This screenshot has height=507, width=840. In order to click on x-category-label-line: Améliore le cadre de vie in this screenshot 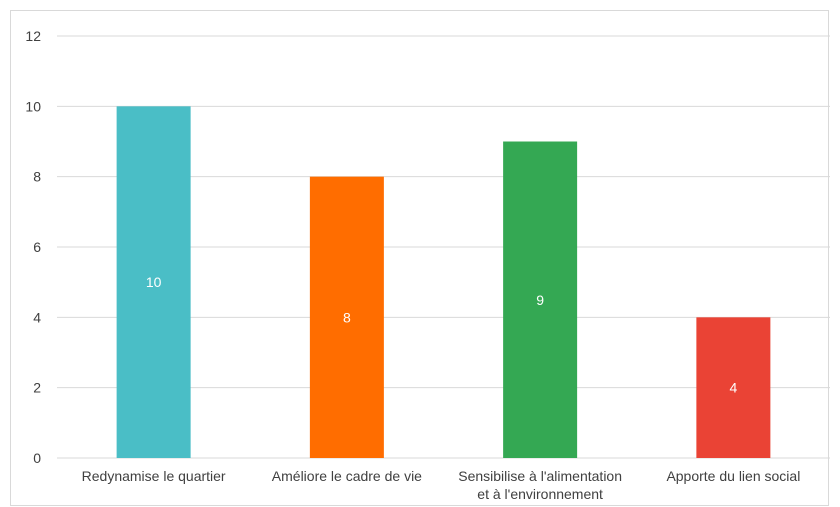, I will do `click(347, 476)`.